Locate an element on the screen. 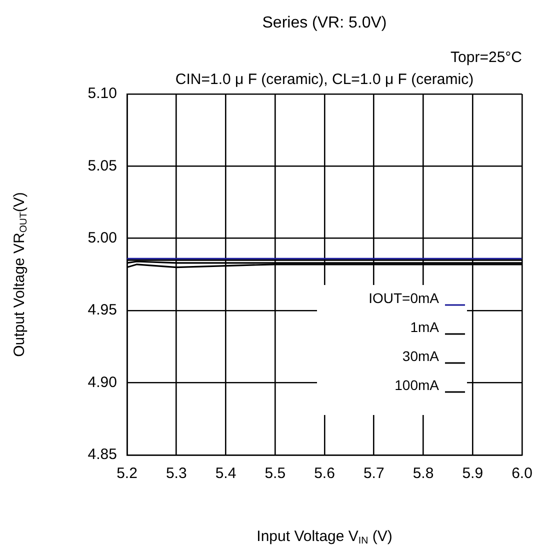 Image resolution: width=545 pixels, height=550 pixels. y-tick-label: 5.05 is located at coordinates (102, 165).